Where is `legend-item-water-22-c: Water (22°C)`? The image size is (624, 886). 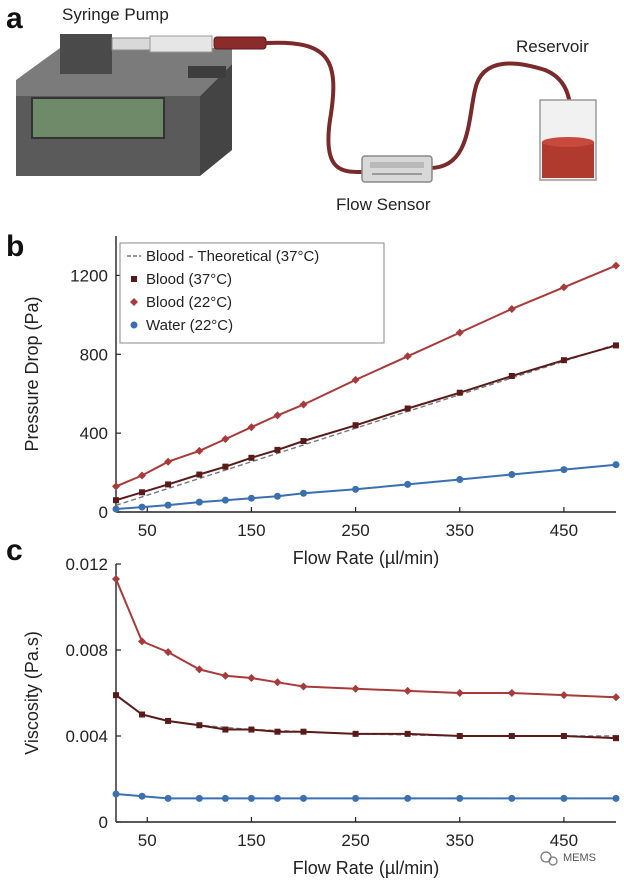
legend-item-water-22-c: Water (22°C) is located at coordinates (181, 325).